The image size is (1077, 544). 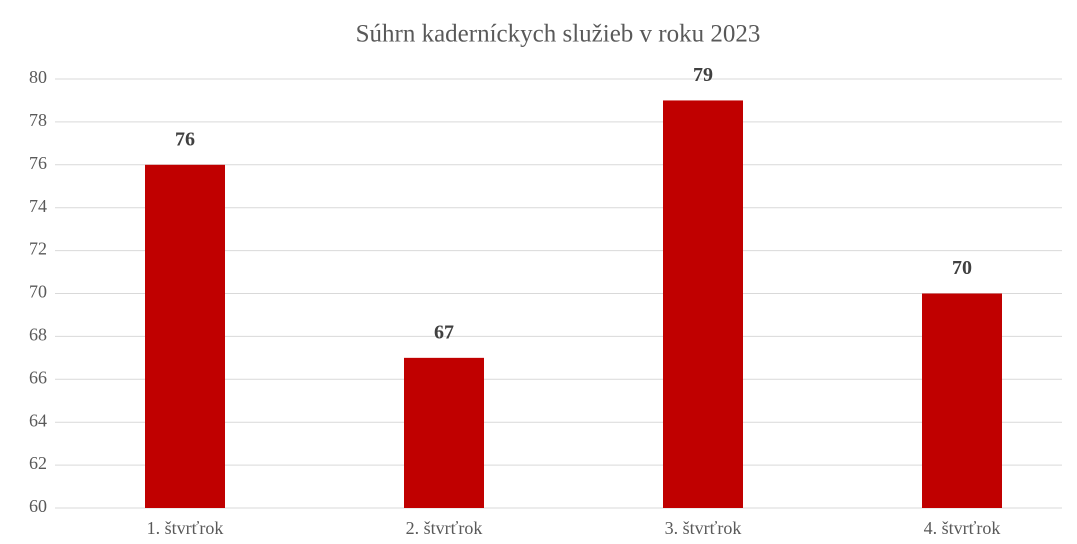 What do you see at coordinates (38, 420) in the screenshot?
I see `y-tick-label: 64` at bounding box center [38, 420].